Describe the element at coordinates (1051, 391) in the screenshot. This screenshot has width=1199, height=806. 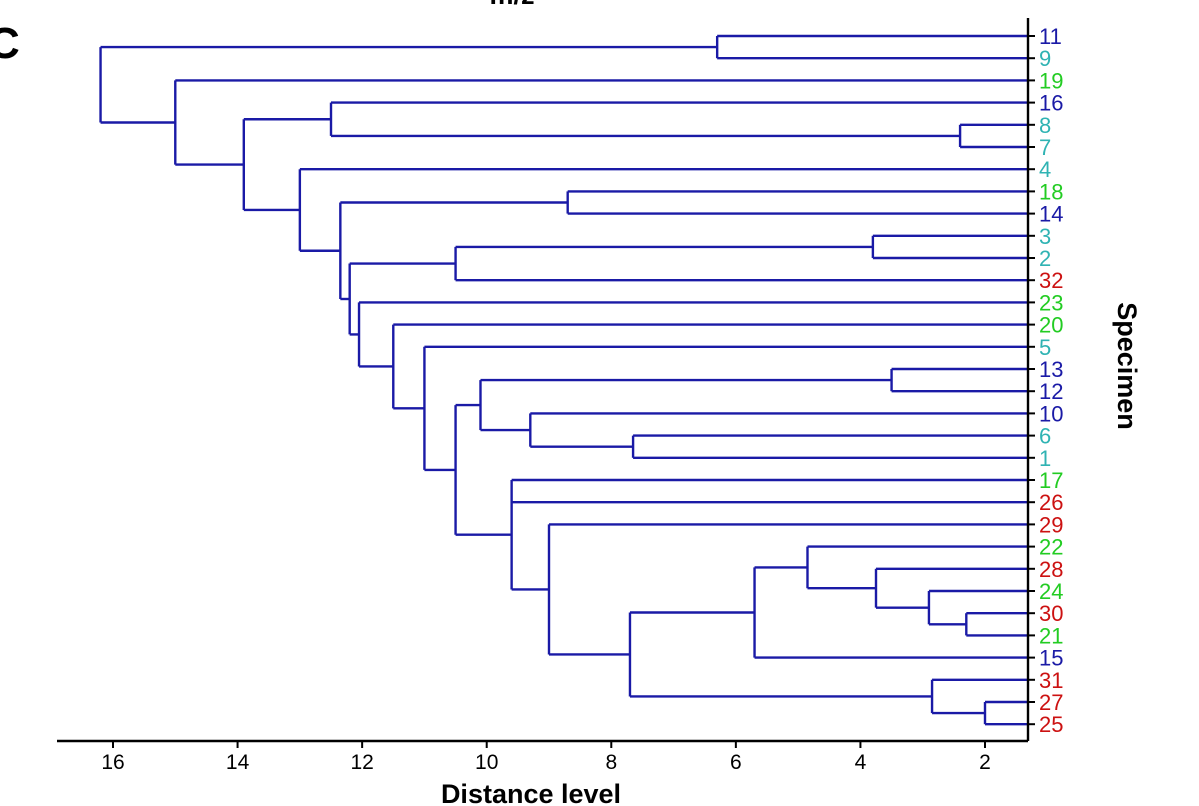
I see `leaf-label-12: 12` at that location.